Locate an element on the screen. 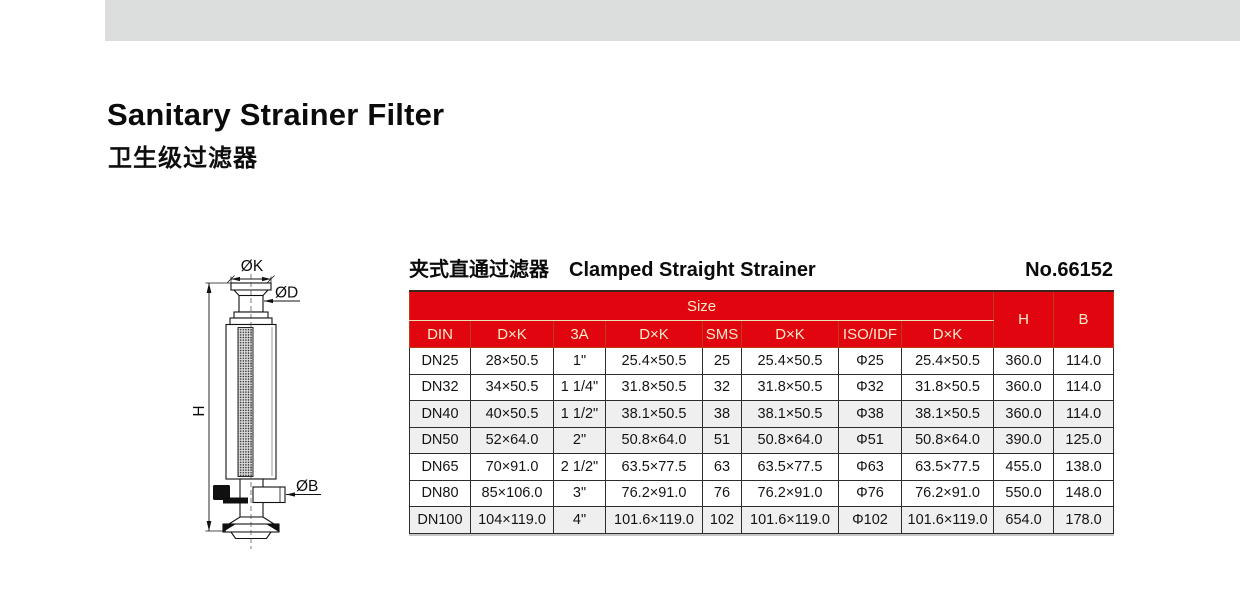 This screenshot has width=1240, height=596. table-cell: 148.0 is located at coordinates (1084, 493).